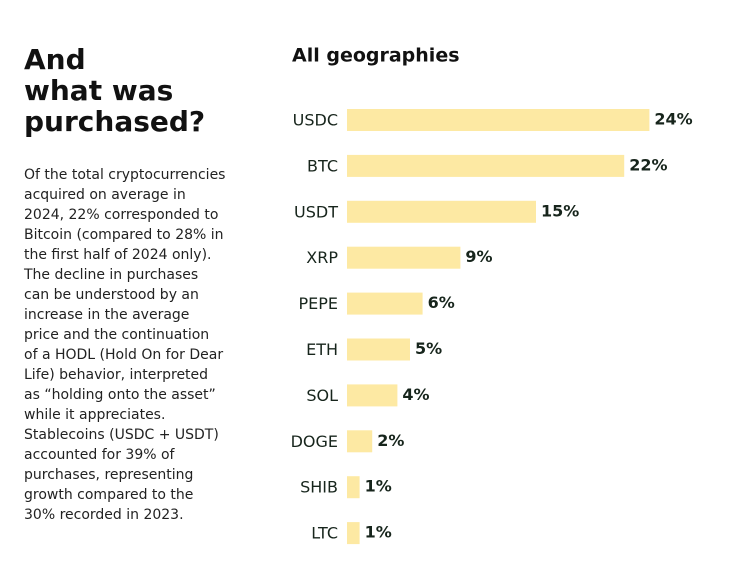 The image size is (737, 569). What do you see at coordinates (673, 119) in the screenshot?
I see `value-label: 24%` at bounding box center [673, 119].